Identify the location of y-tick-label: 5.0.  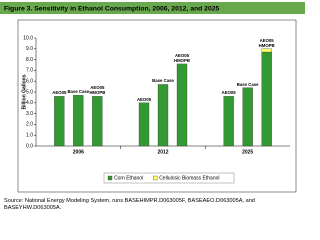
(29, 92).